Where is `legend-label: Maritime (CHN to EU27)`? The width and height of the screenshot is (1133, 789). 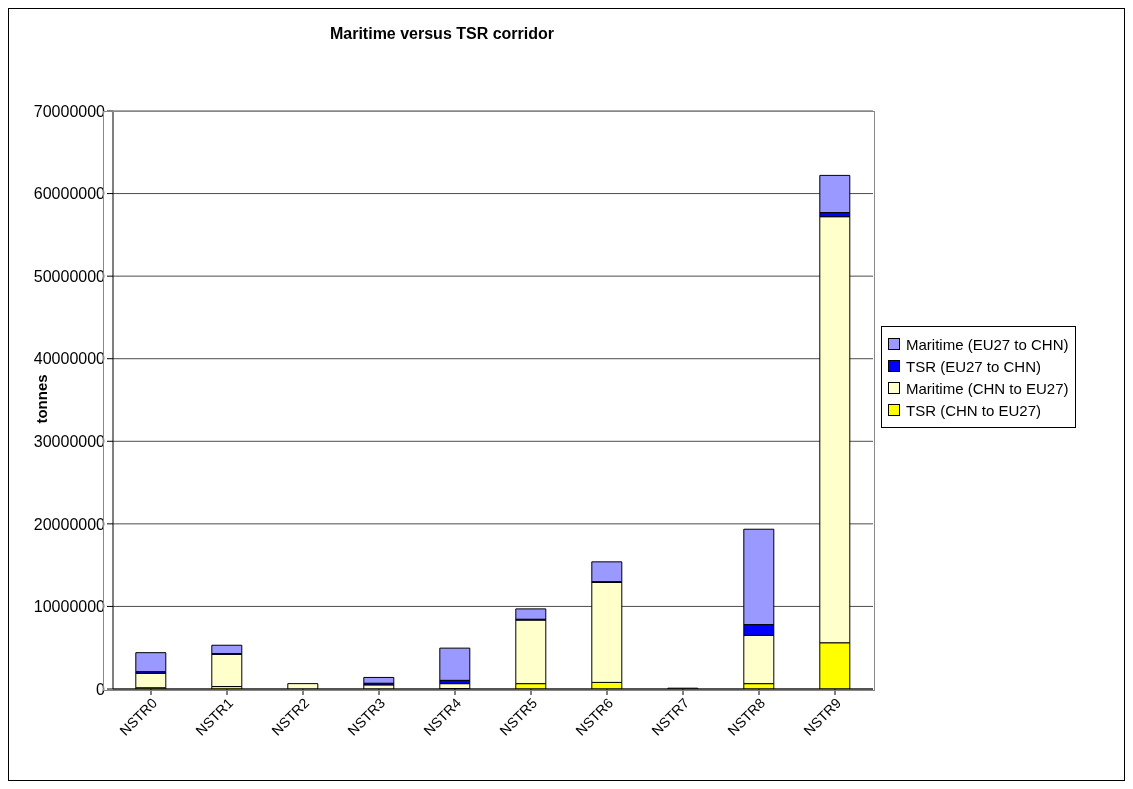
legend-label: Maritime (CHN to EU27) is located at coordinates (987, 388).